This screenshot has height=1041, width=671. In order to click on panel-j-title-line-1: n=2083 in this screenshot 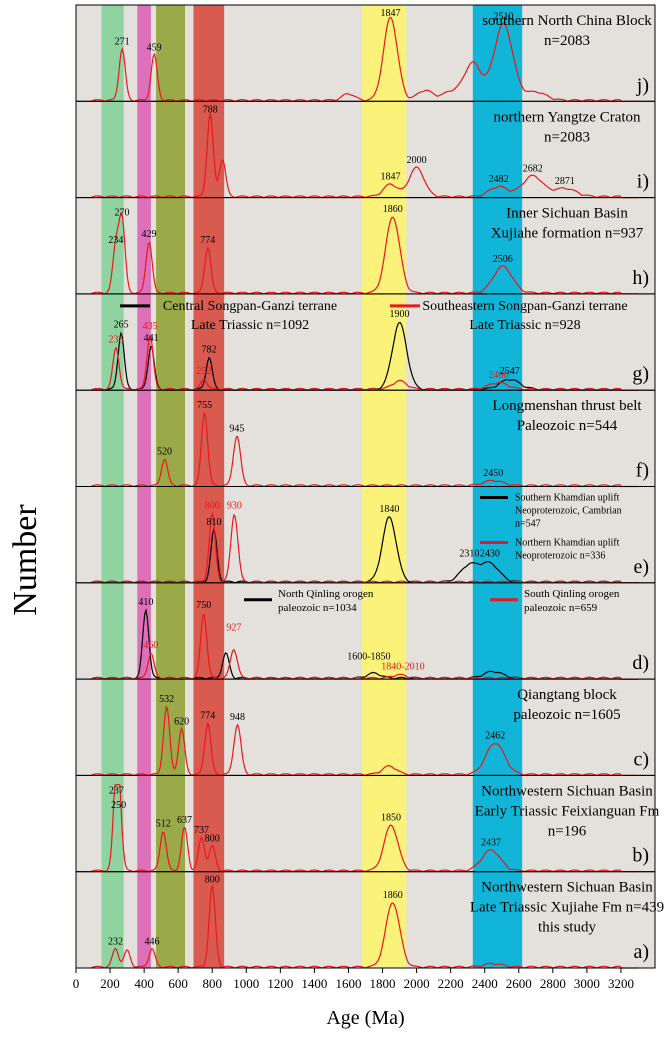, I will do `click(567, 41)`.